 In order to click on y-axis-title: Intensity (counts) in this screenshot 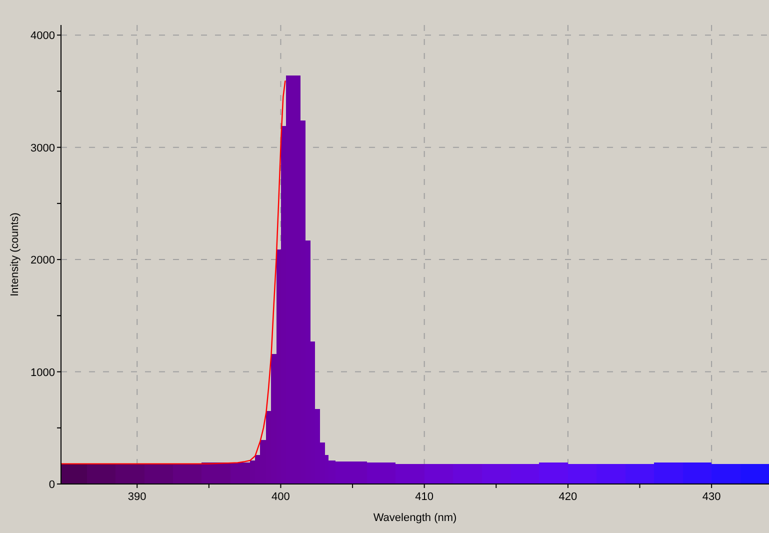, I will do `click(15, 254)`.